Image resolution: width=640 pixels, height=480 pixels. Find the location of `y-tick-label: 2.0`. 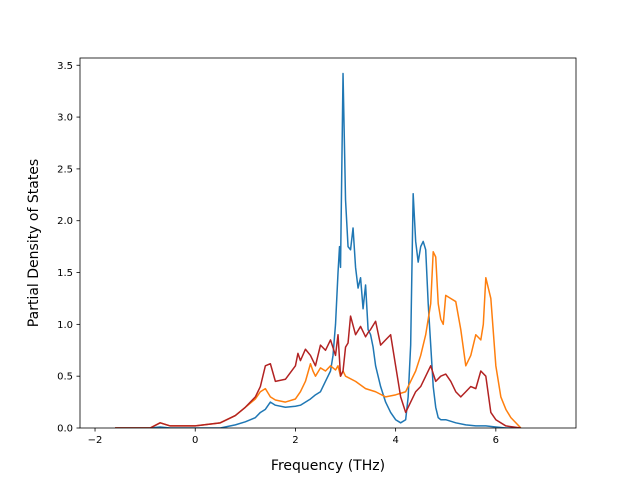

y-tick-label: 2.0 is located at coordinates (65, 221).